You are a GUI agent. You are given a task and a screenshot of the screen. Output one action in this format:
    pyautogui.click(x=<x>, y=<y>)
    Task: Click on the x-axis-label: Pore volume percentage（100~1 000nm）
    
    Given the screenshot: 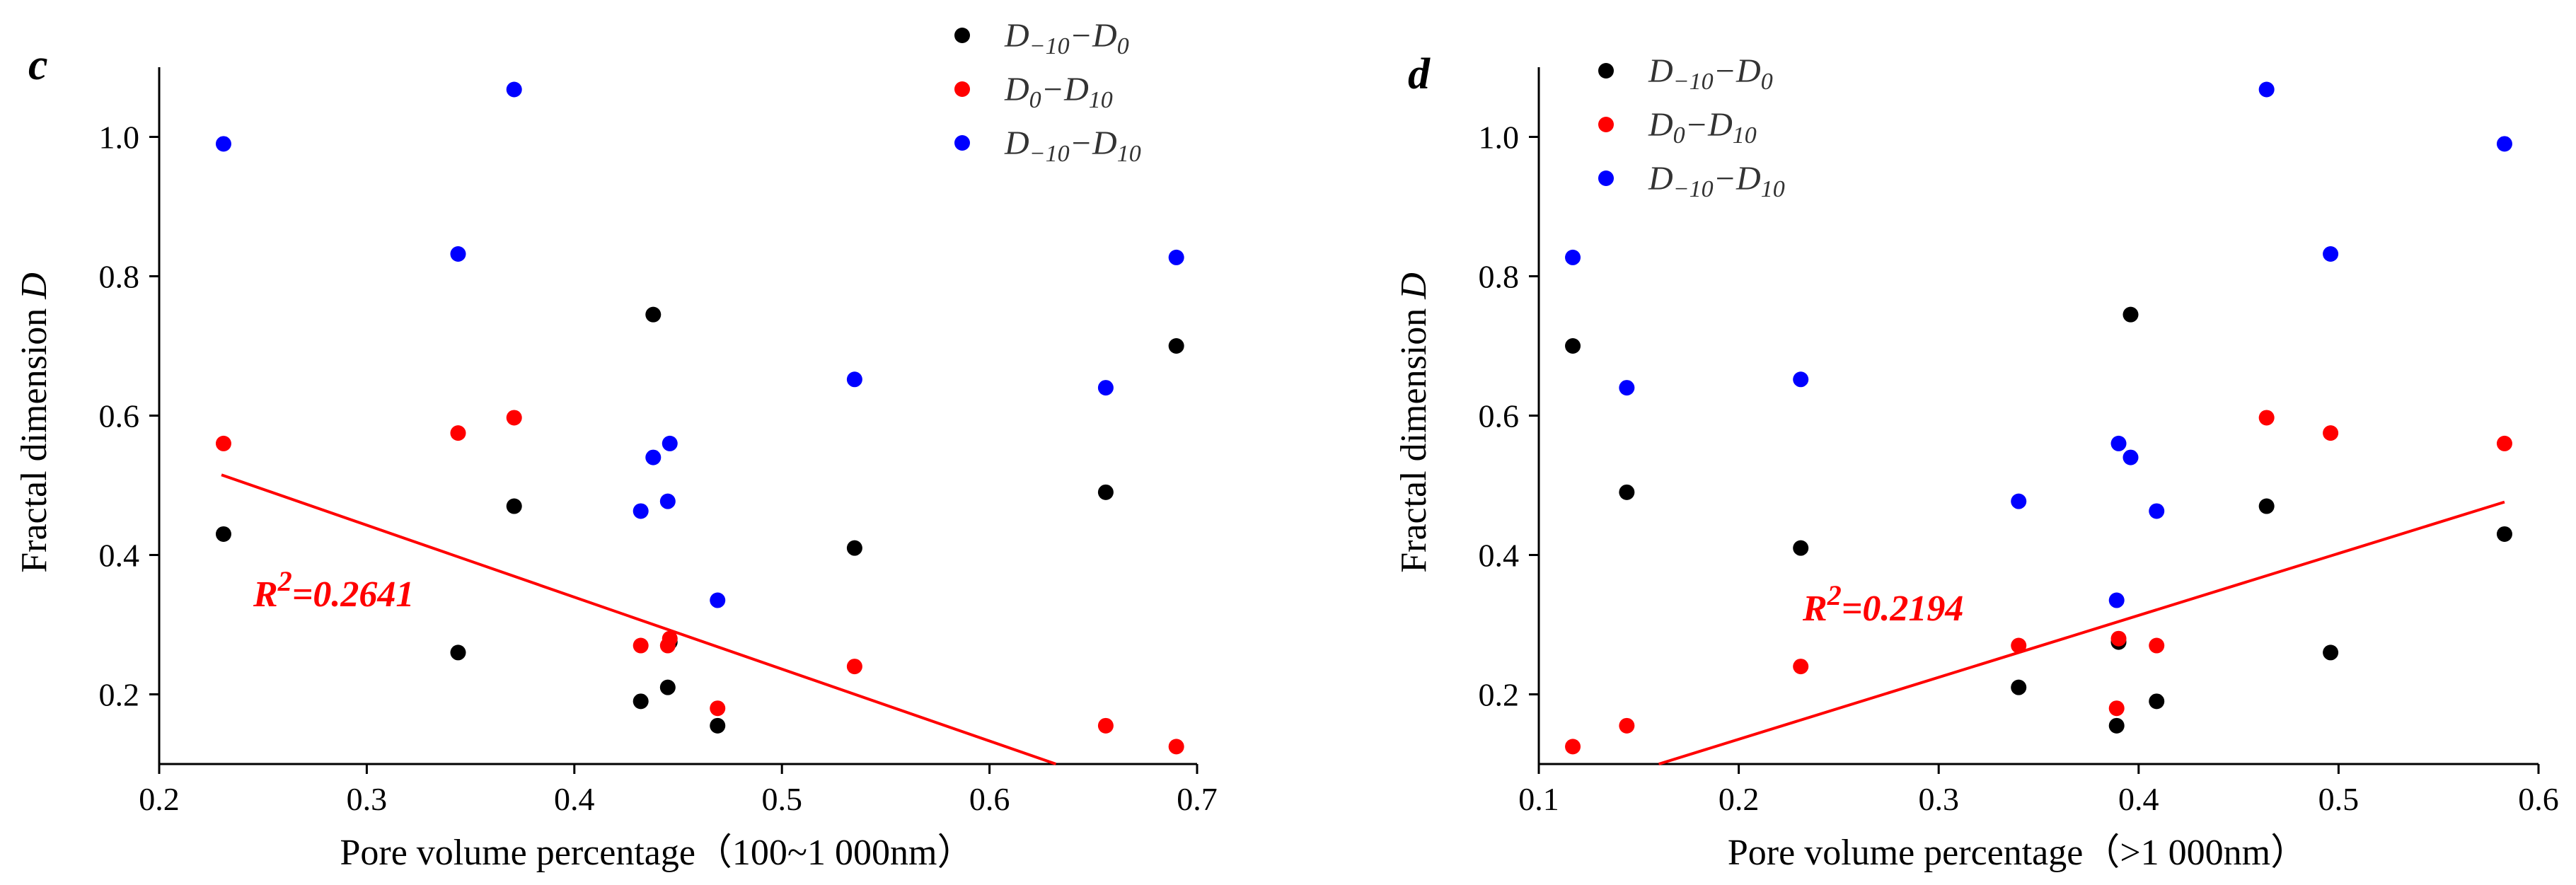 What is the action you would take?
    pyautogui.click(x=657, y=853)
    